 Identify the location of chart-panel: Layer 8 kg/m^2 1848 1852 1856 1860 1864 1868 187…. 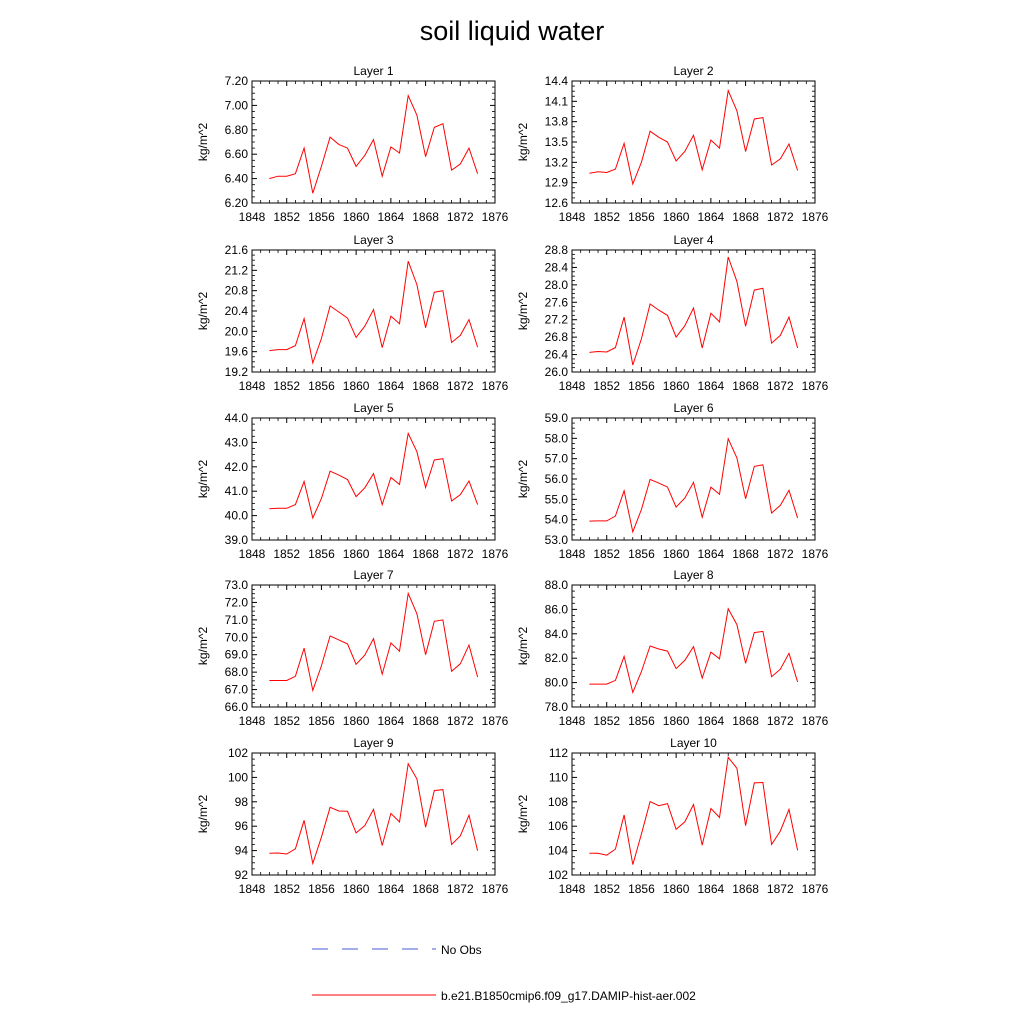
(672, 648).